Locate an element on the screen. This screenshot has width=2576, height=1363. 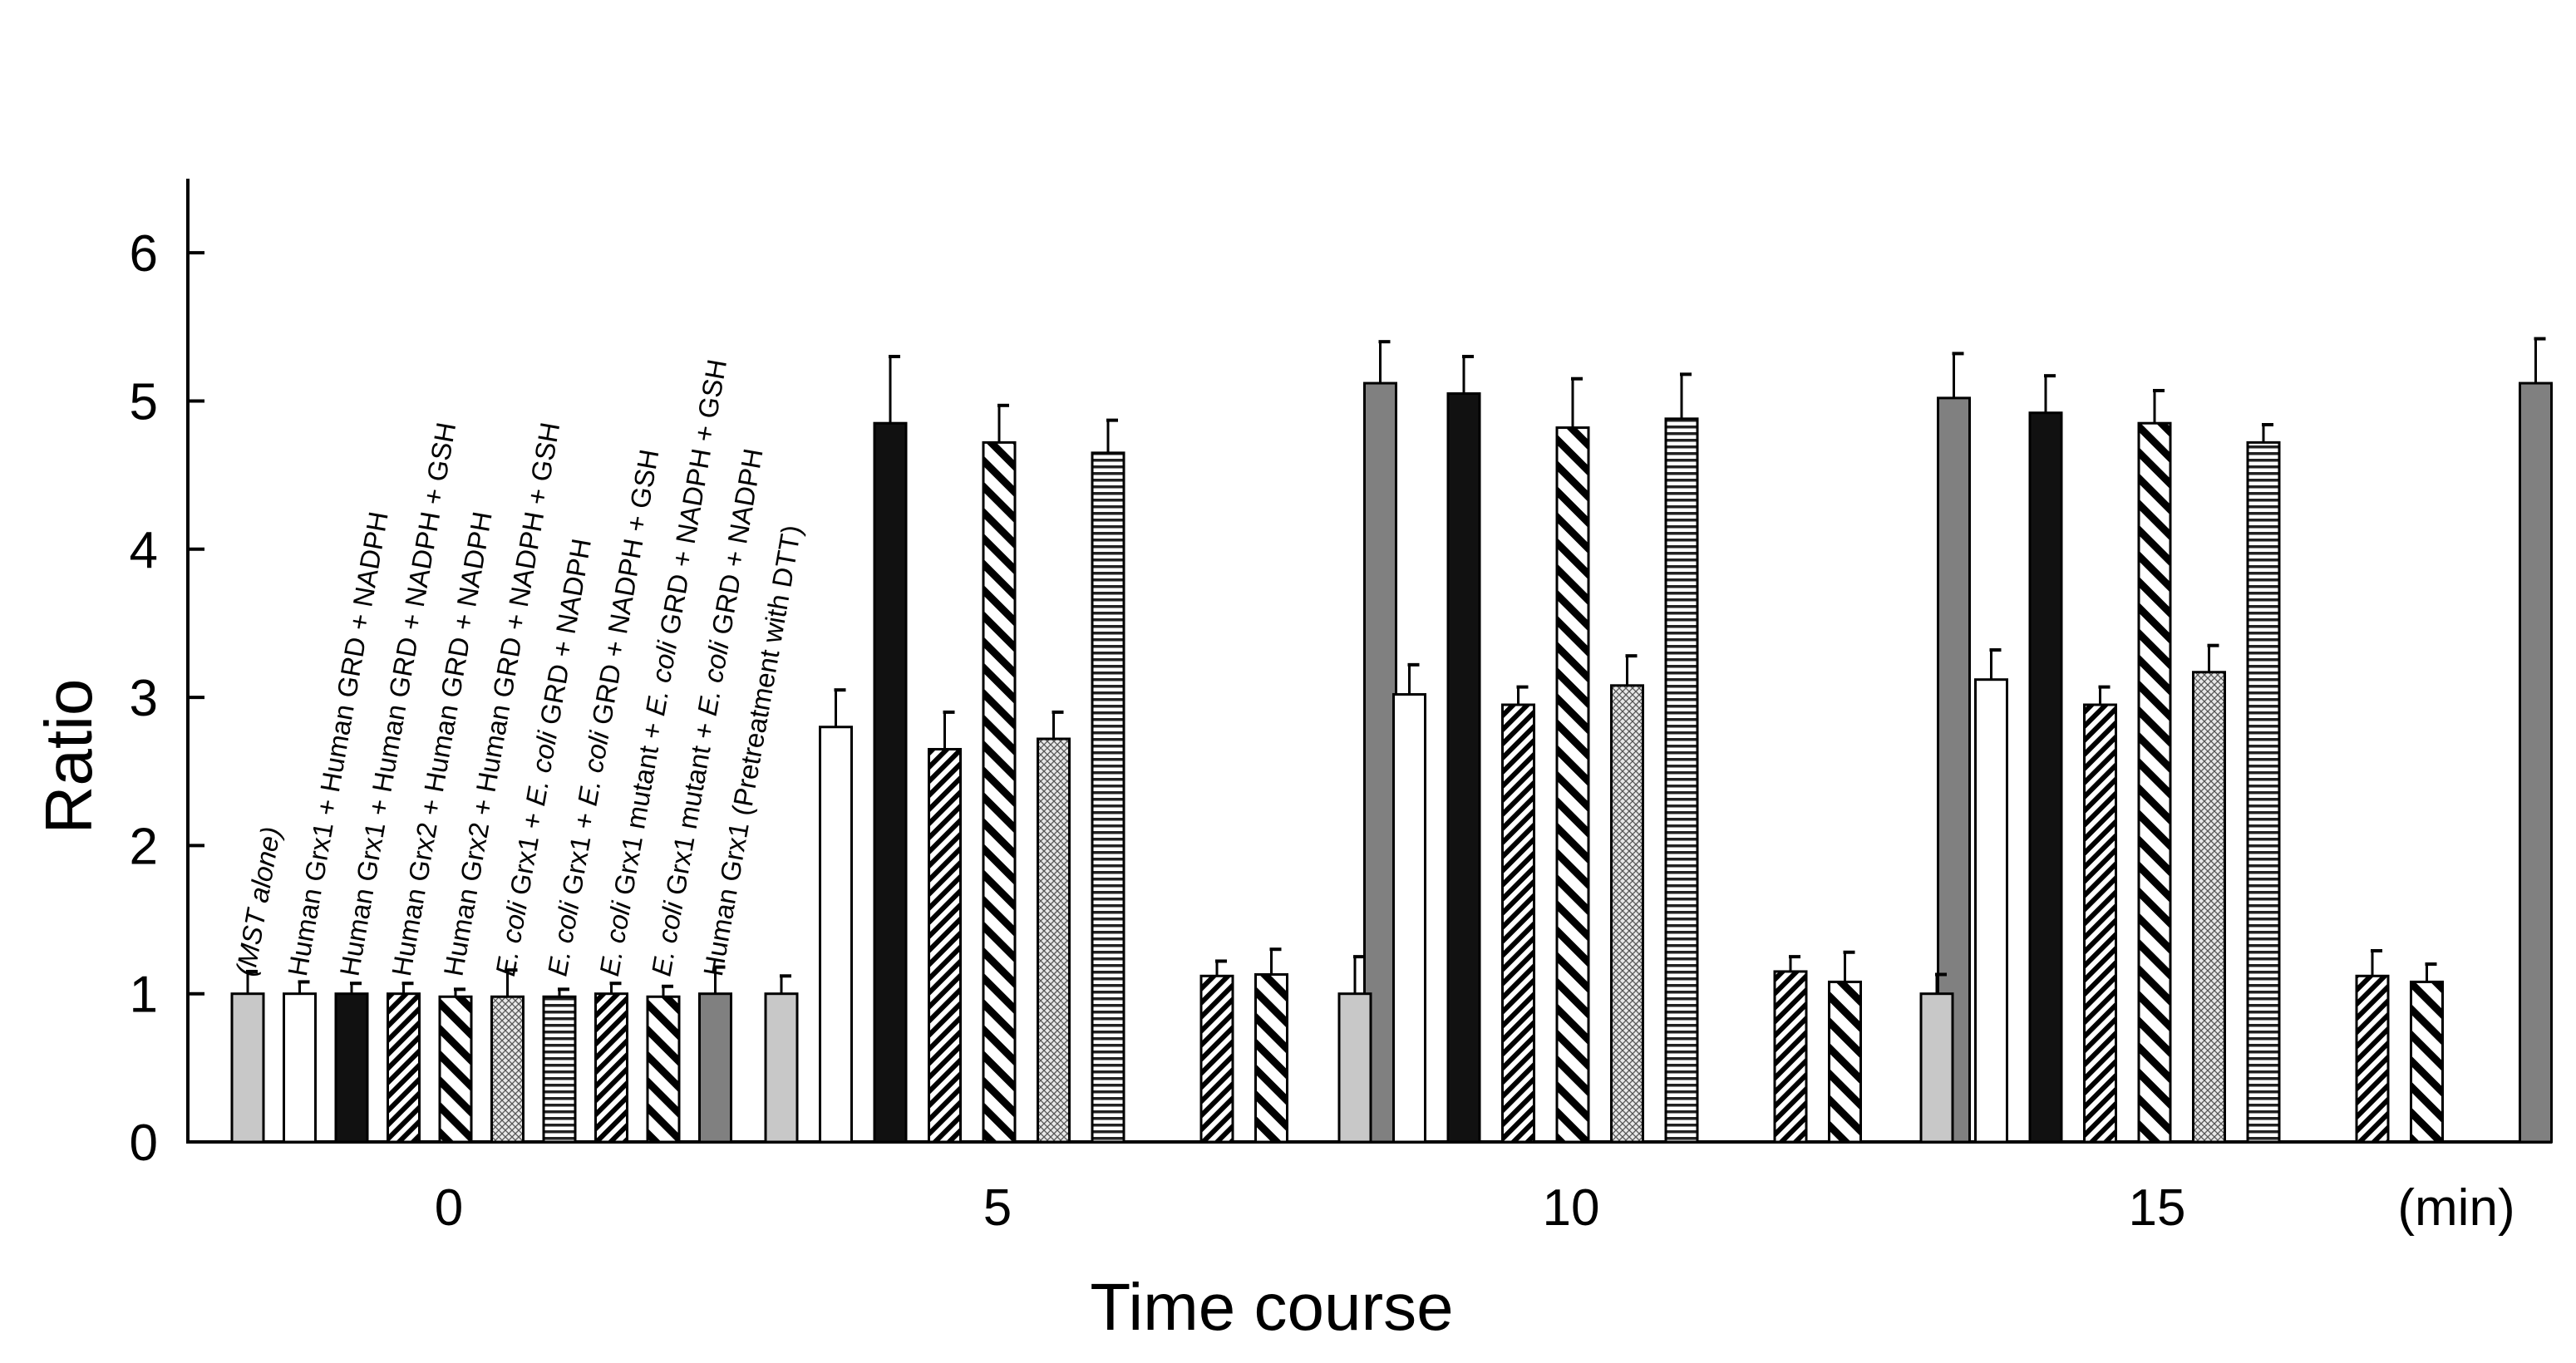
y-tick-label: 2 is located at coordinates (144, 846).